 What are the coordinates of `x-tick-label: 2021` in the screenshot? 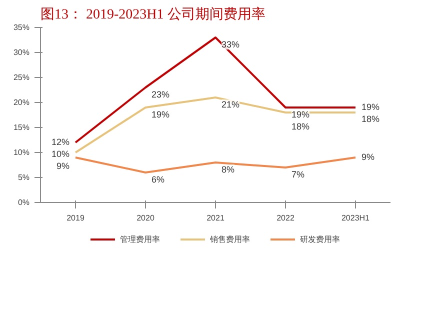 It's located at (215, 218).